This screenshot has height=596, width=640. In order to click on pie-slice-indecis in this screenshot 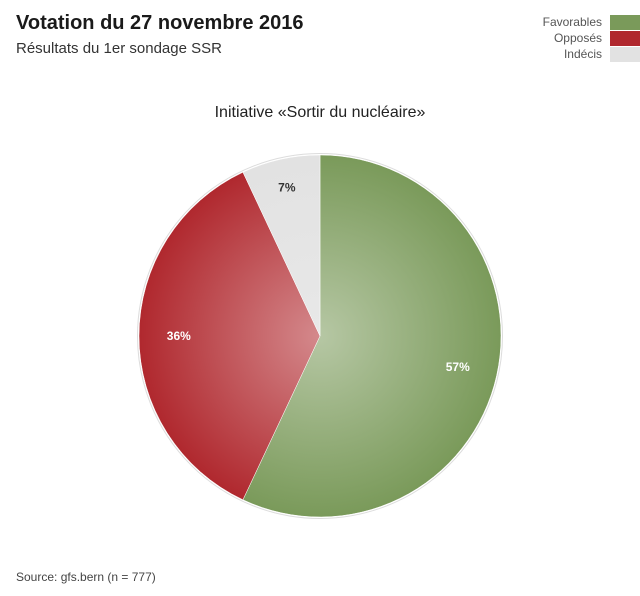, I will do `click(281, 245)`.